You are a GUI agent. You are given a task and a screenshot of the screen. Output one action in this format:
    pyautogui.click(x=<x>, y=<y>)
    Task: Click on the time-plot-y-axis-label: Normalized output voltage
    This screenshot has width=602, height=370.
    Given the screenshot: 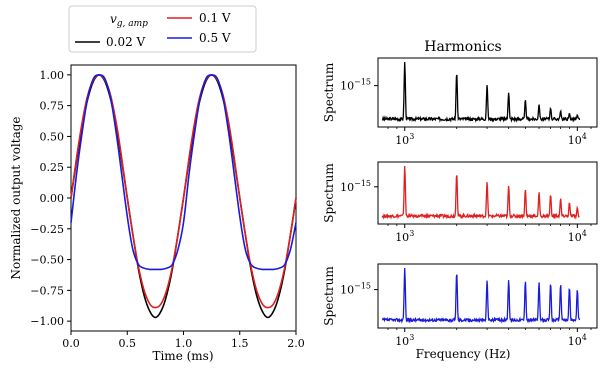 What is the action you would take?
    pyautogui.click(x=16, y=197)
    